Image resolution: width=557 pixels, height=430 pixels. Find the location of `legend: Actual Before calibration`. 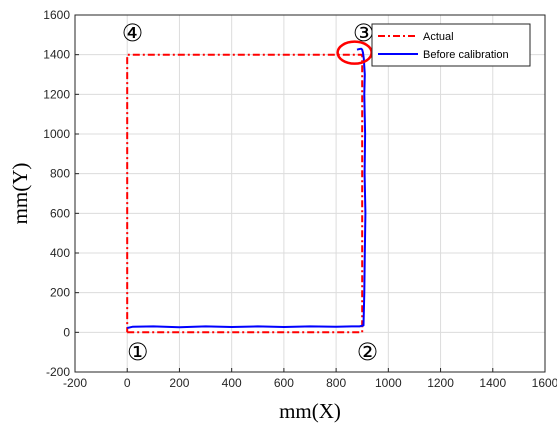

legend: Actual Before calibration is located at coordinates (451, 45).